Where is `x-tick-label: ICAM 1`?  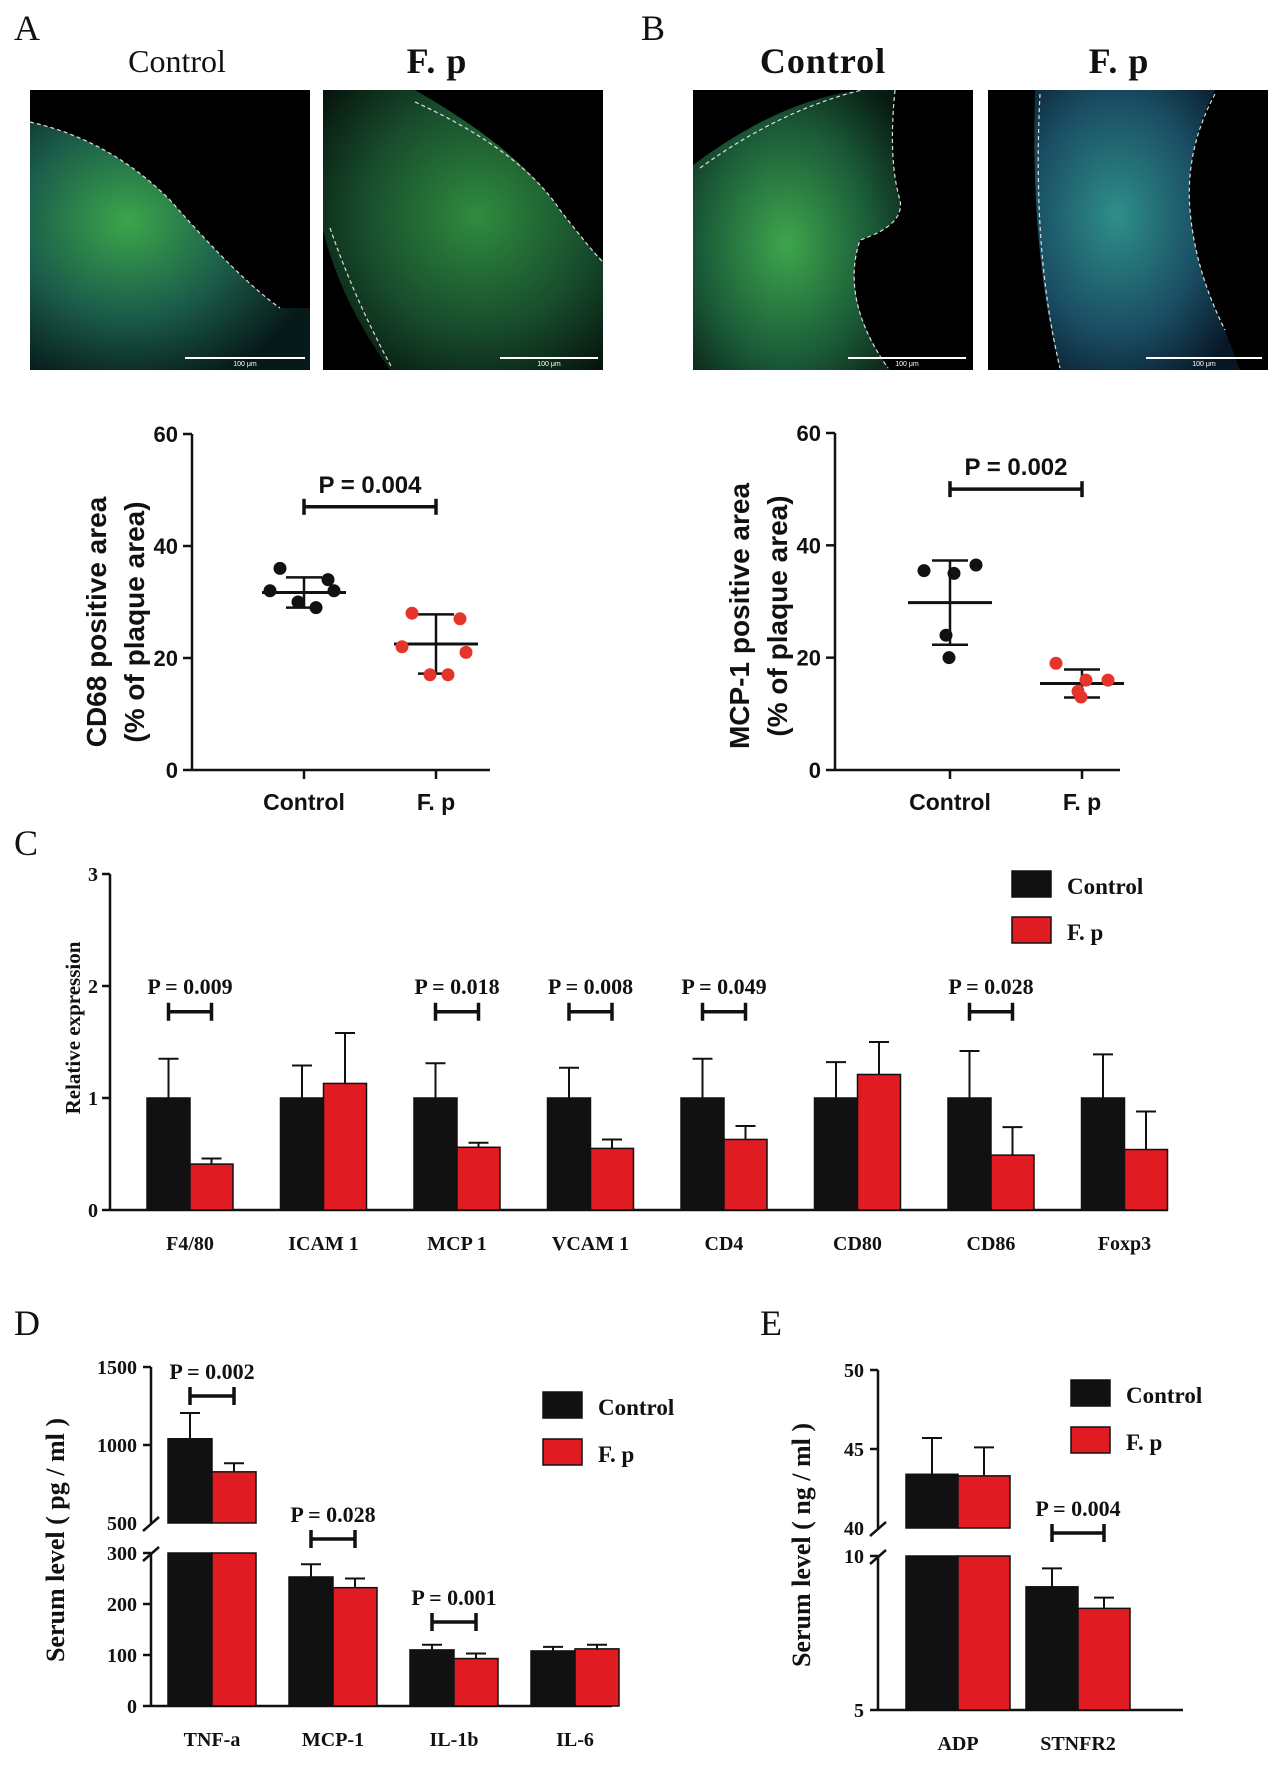 x-tick-label: ICAM 1 is located at coordinates (323, 1244).